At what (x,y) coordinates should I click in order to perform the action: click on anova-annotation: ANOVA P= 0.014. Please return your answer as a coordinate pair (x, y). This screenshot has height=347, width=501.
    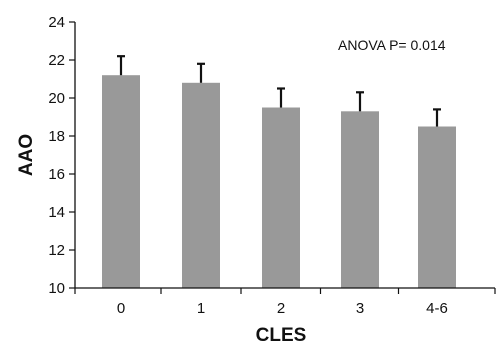
    Looking at the image, I should click on (392, 45).